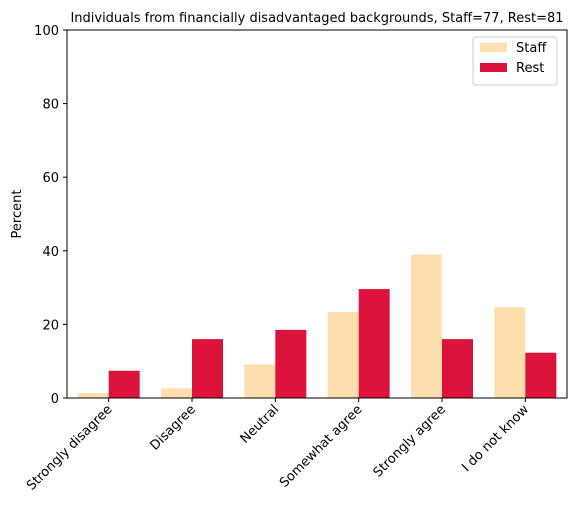 The image size is (587, 514). What do you see at coordinates (17, 214) in the screenshot?
I see `y-axis-title: Percent` at bounding box center [17, 214].